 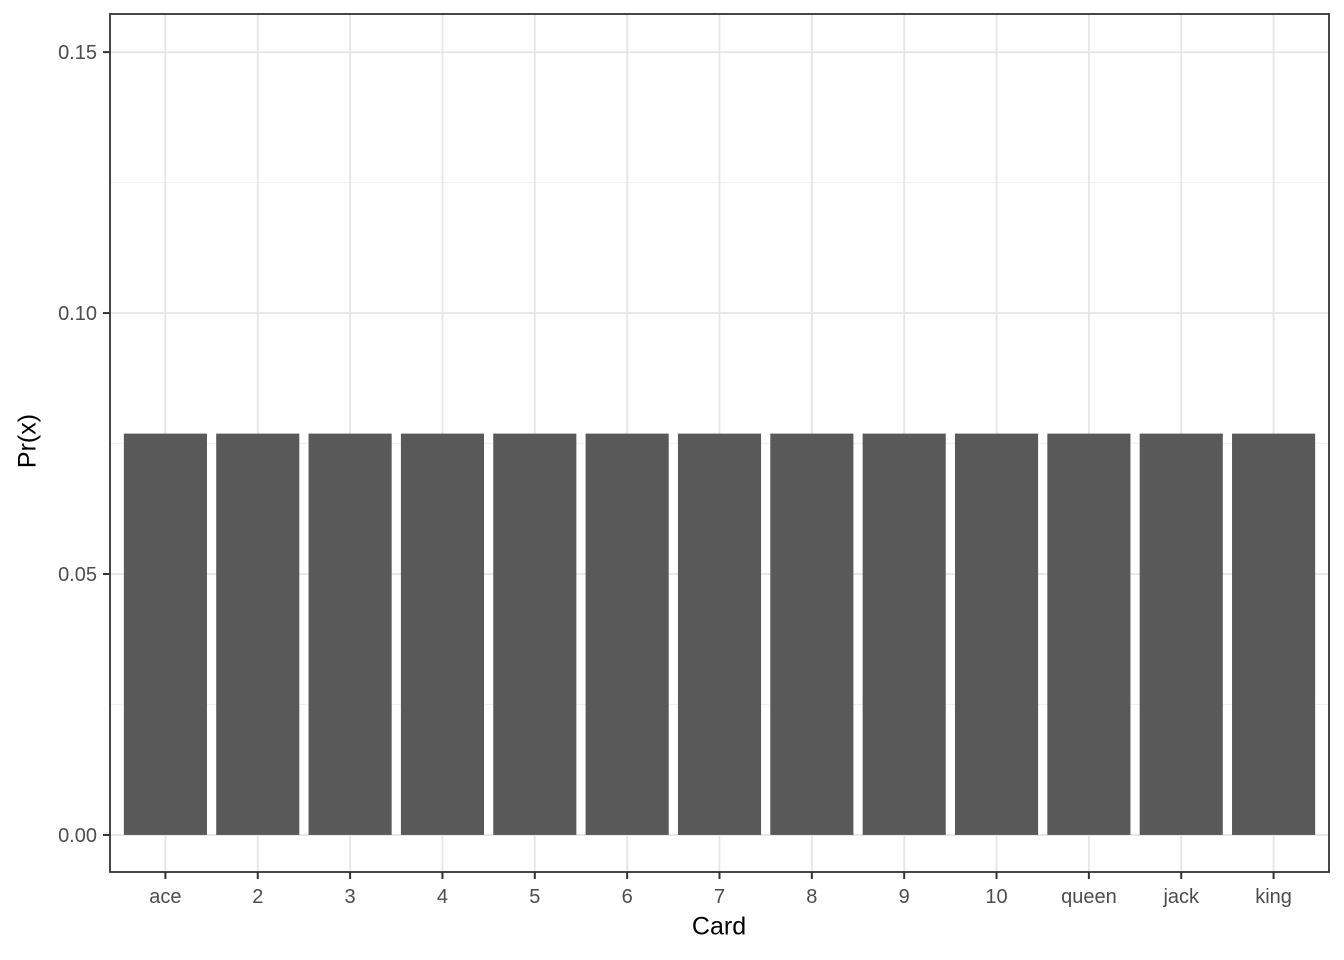 What do you see at coordinates (442, 897) in the screenshot?
I see `x-tick-label: 4` at bounding box center [442, 897].